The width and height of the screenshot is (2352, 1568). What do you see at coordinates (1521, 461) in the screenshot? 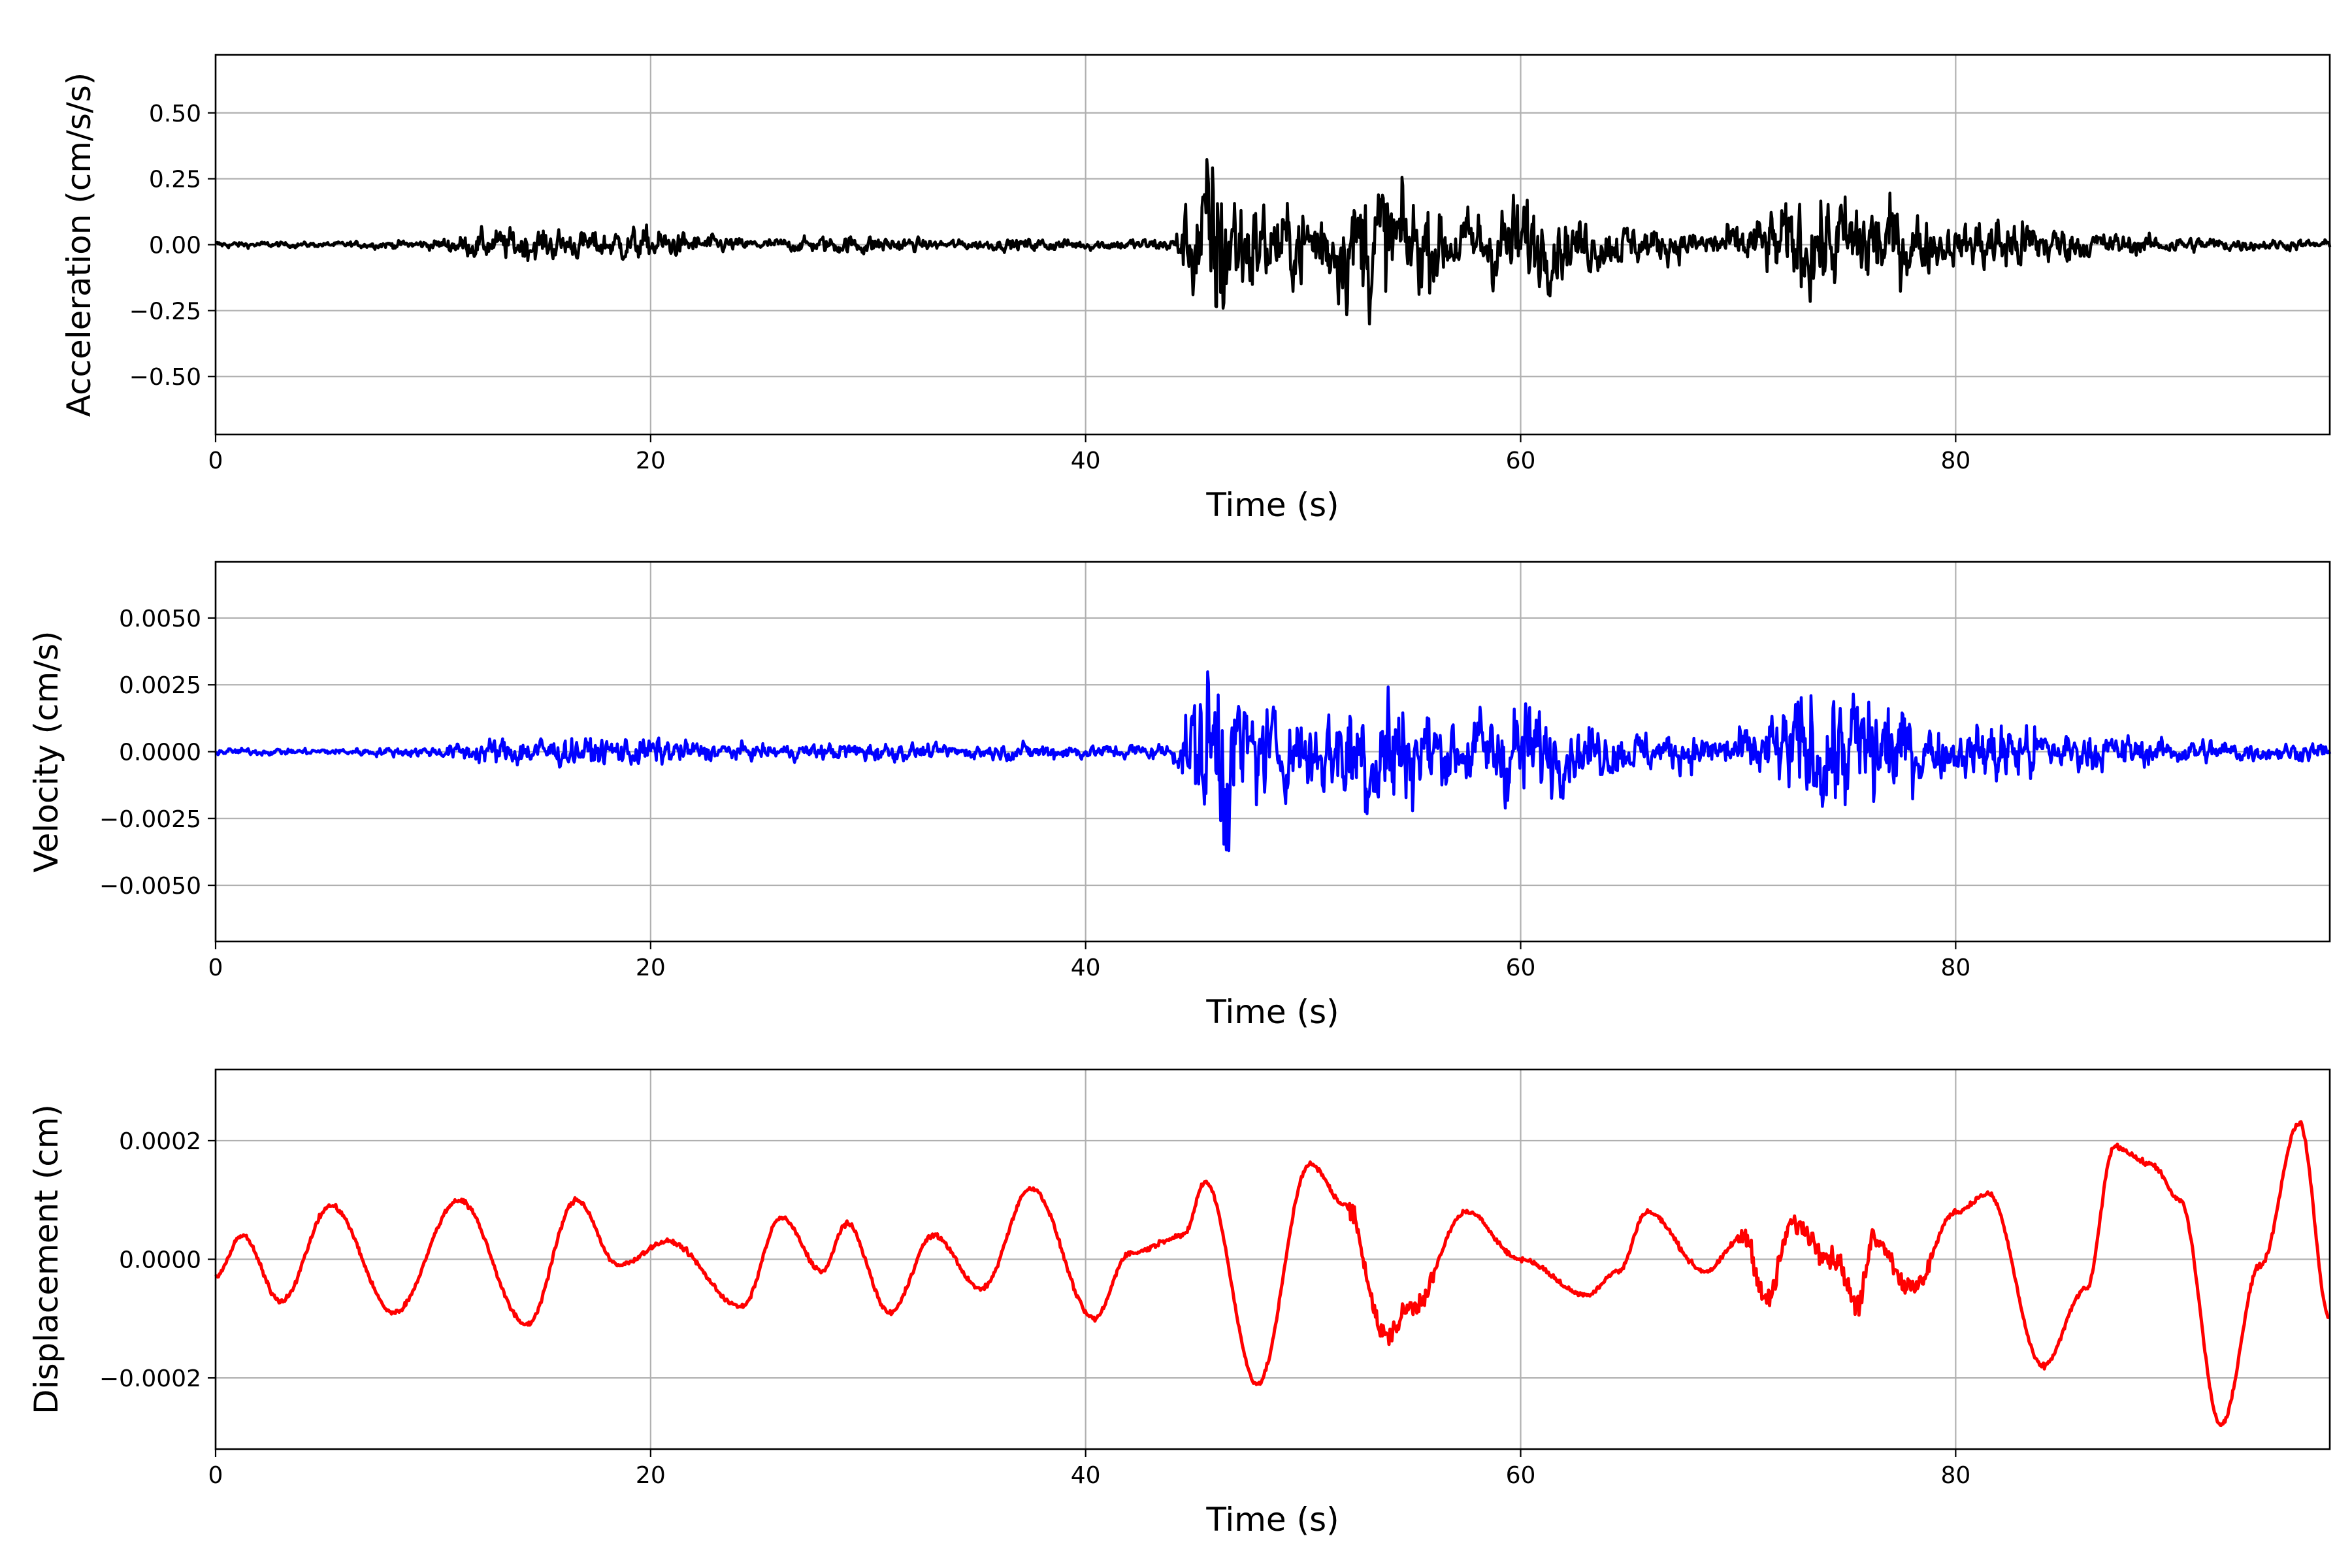
I see `acceleration-x-tick-label: 60` at bounding box center [1521, 461].